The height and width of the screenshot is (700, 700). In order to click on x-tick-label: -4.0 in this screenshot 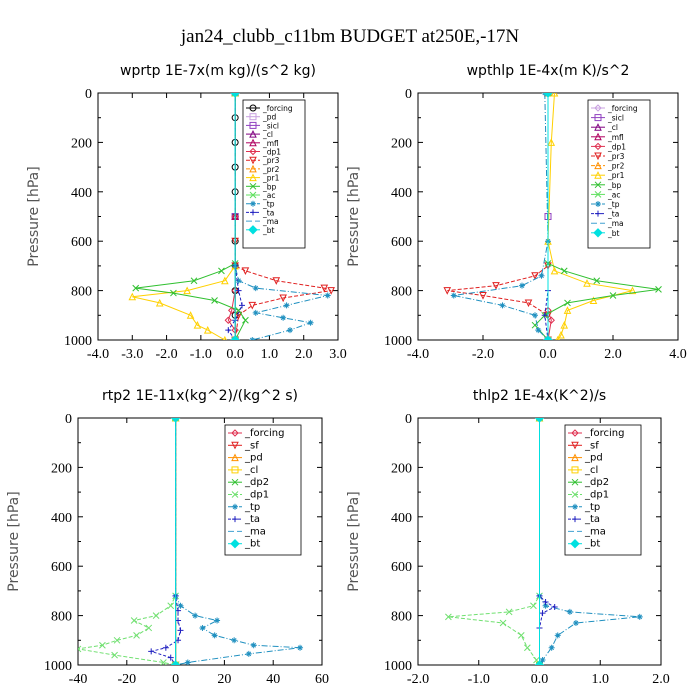, I will do `click(98, 354)`.